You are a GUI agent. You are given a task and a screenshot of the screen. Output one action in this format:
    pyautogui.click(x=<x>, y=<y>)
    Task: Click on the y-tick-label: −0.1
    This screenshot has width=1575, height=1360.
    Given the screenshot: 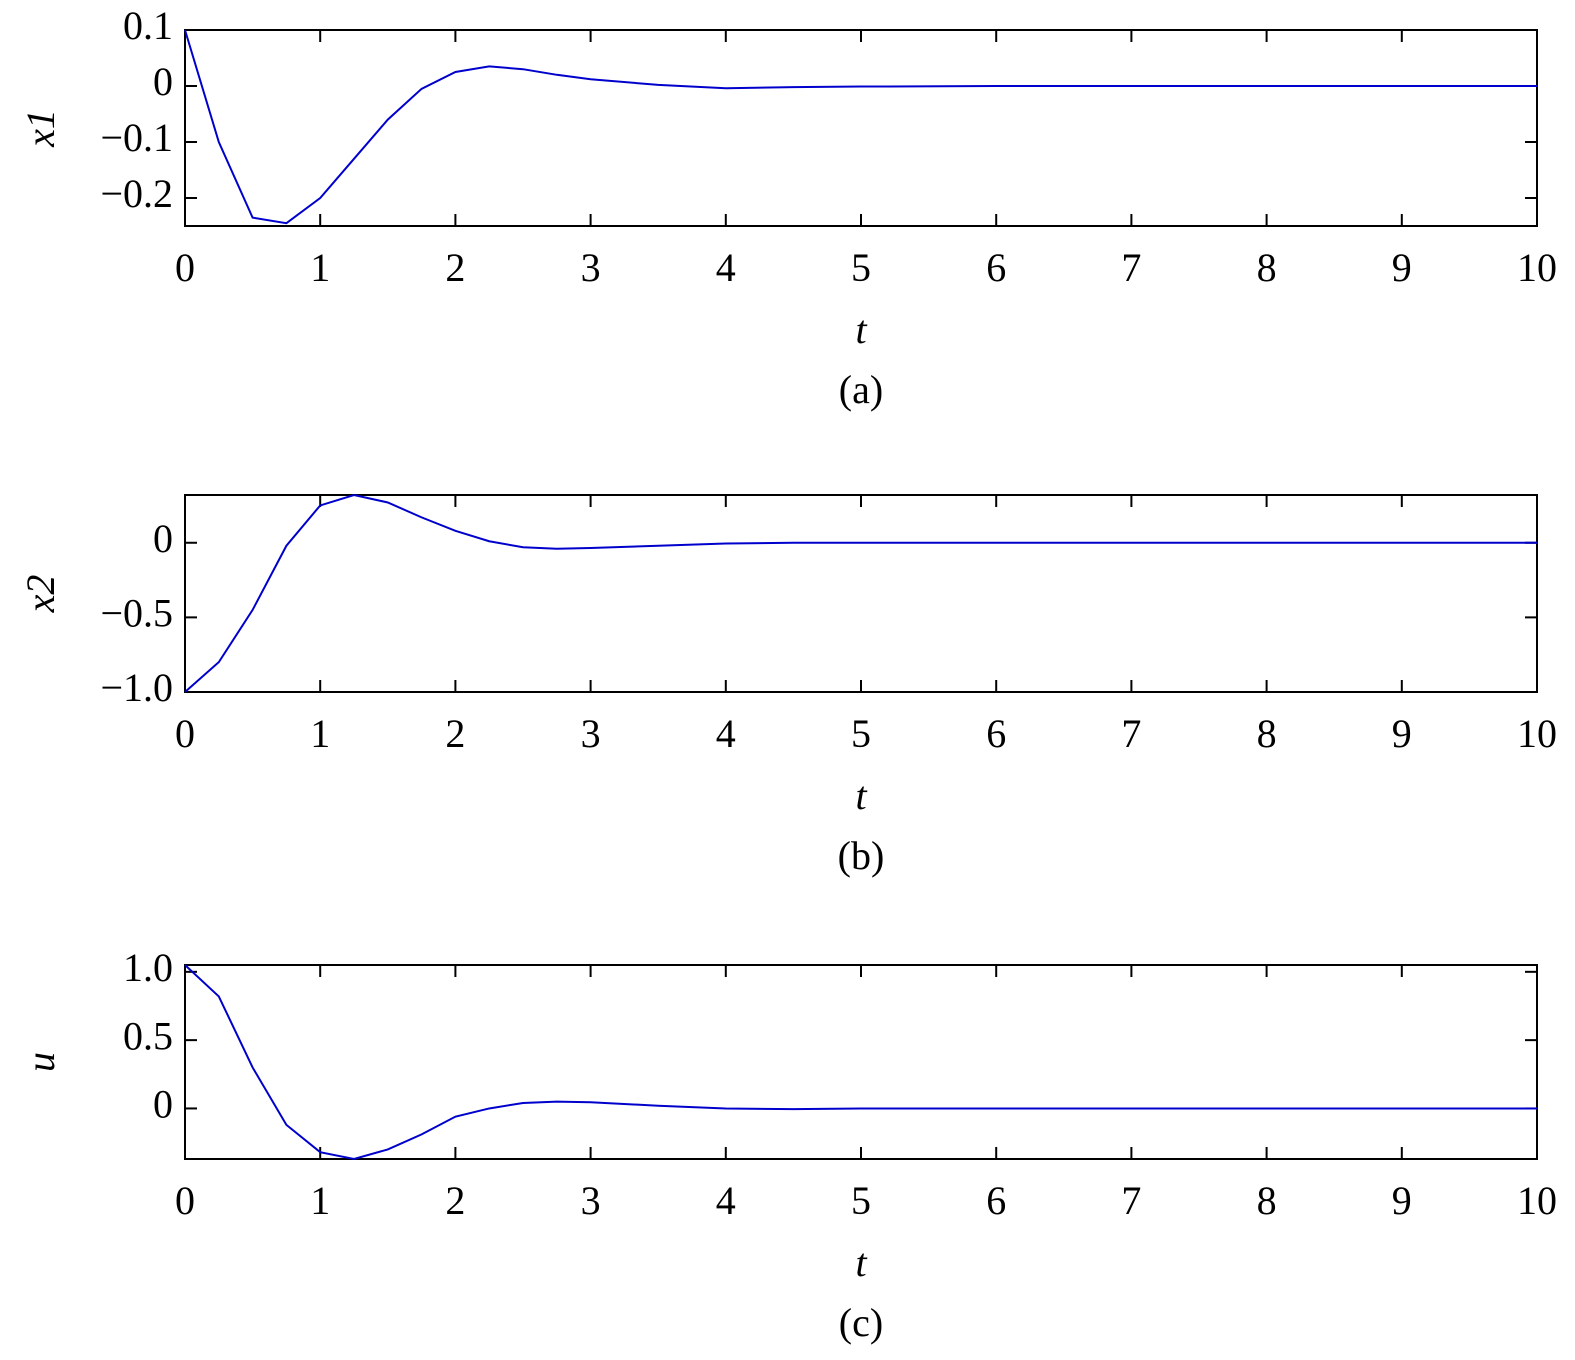 What is the action you would take?
    pyautogui.click(x=136, y=137)
    